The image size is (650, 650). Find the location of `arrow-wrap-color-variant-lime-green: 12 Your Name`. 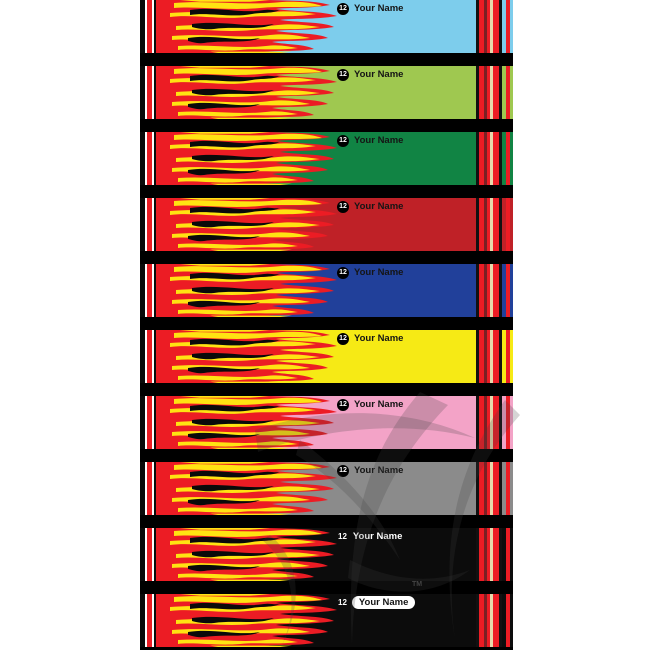

arrow-wrap-color-variant-lime-green: 12 Your Name is located at coordinates (326, 99).